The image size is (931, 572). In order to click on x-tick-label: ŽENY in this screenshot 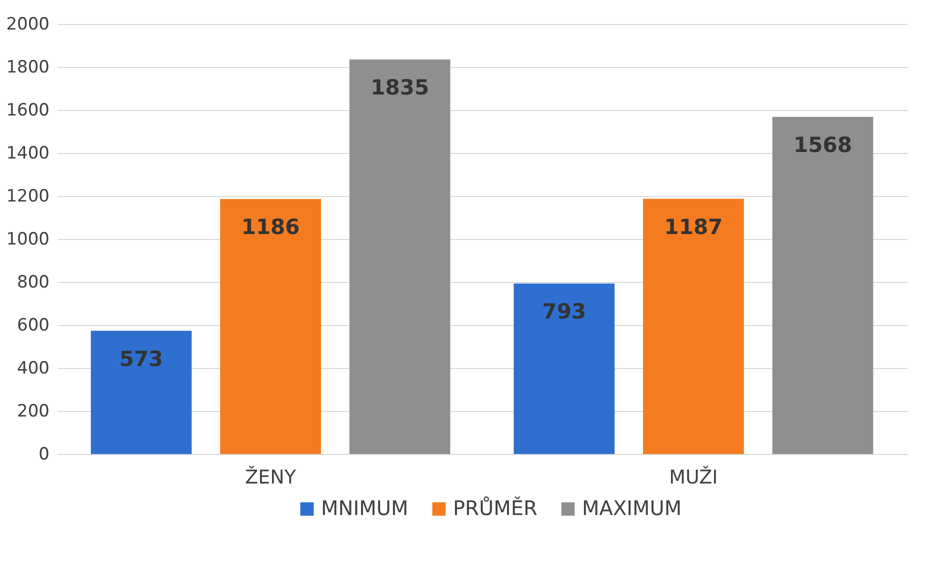, I will do `click(270, 477)`.